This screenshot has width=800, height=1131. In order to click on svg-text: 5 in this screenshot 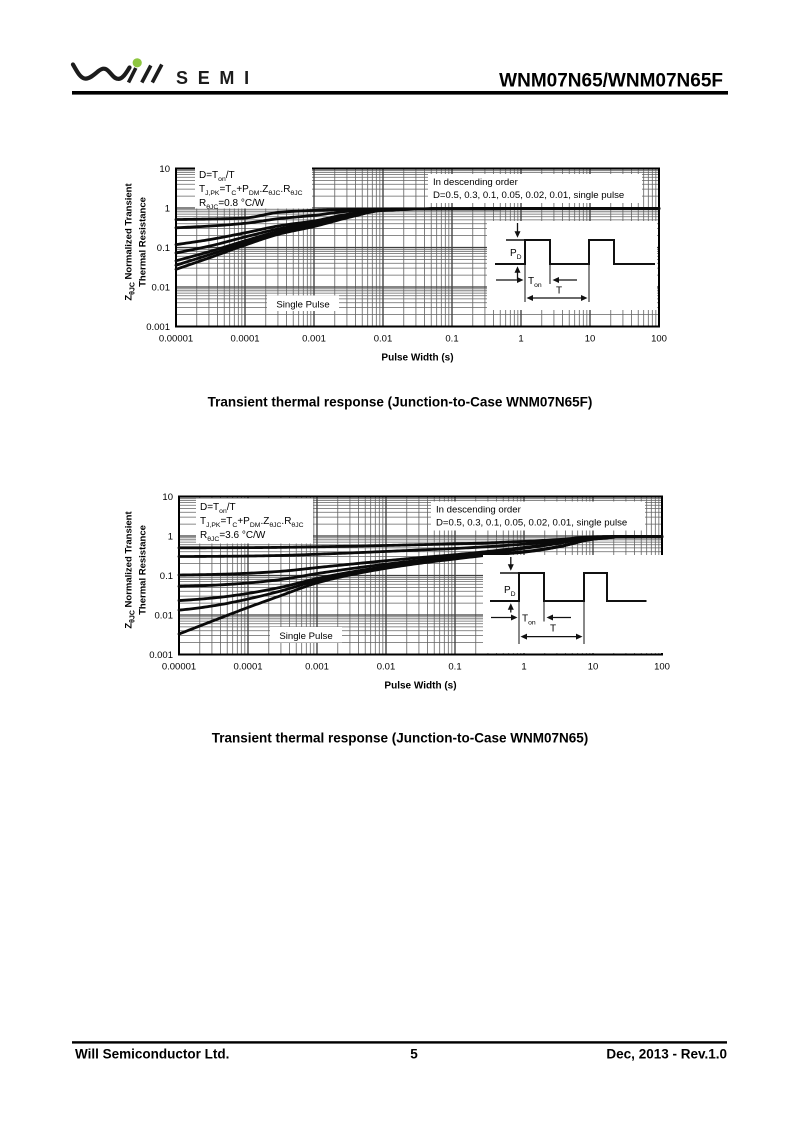, I will do `click(414, 1054)`.